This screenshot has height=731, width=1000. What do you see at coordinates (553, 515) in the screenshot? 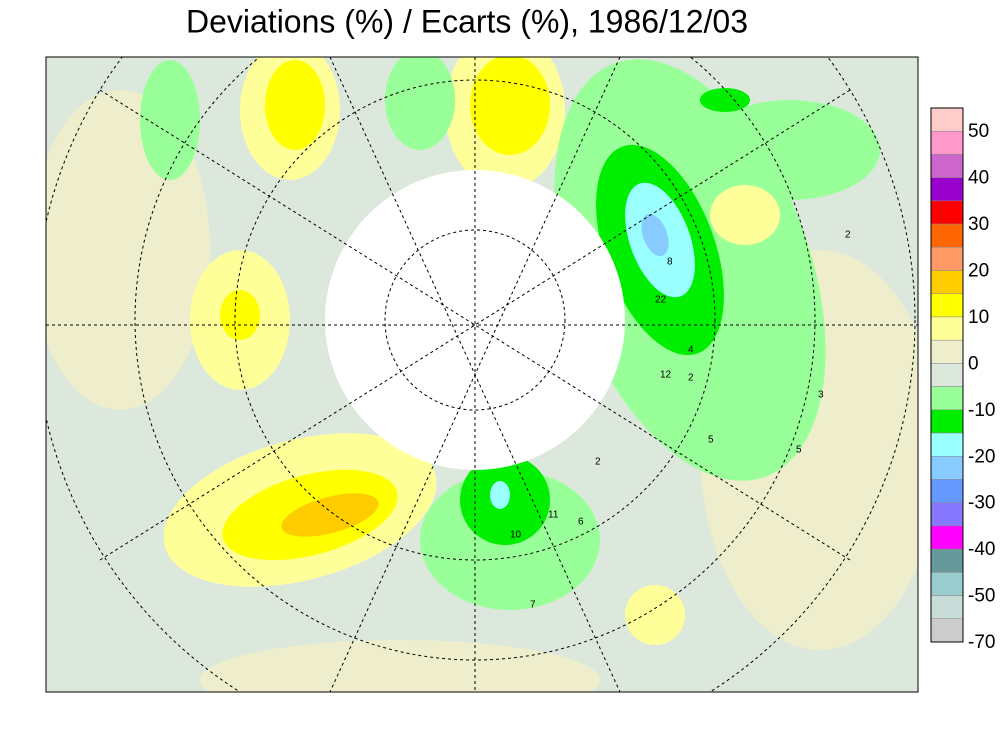
I see `station-label: 11` at bounding box center [553, 515].